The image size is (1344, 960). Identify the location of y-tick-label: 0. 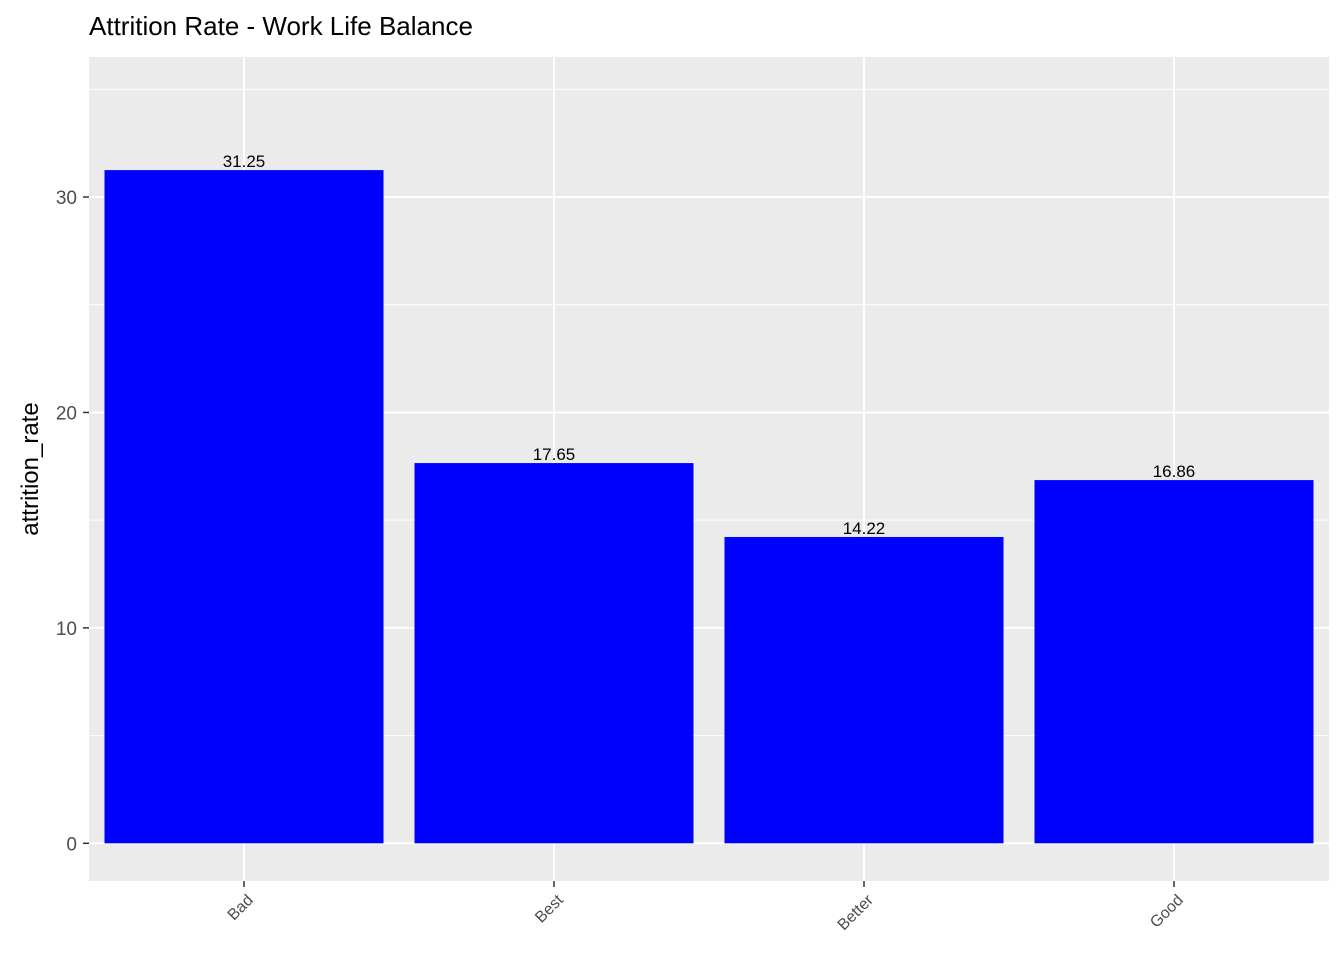
(71, 844).